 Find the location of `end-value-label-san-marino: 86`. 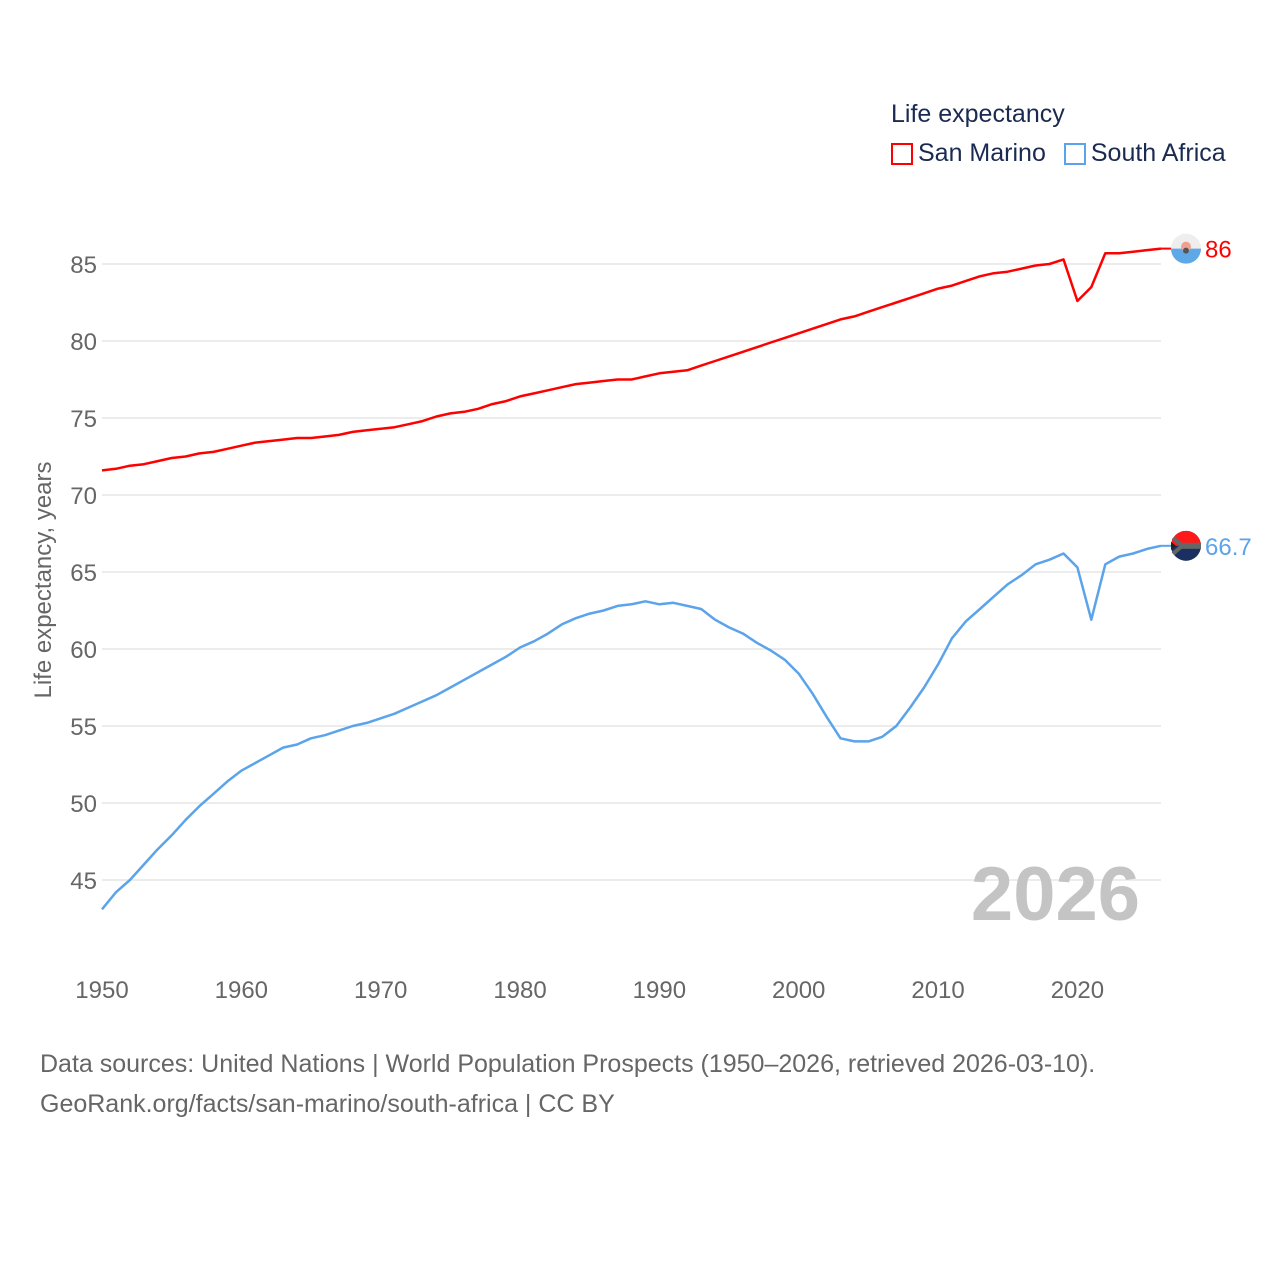

end-value-label-san-marino: 86 is located at coordinates (1218, 250).